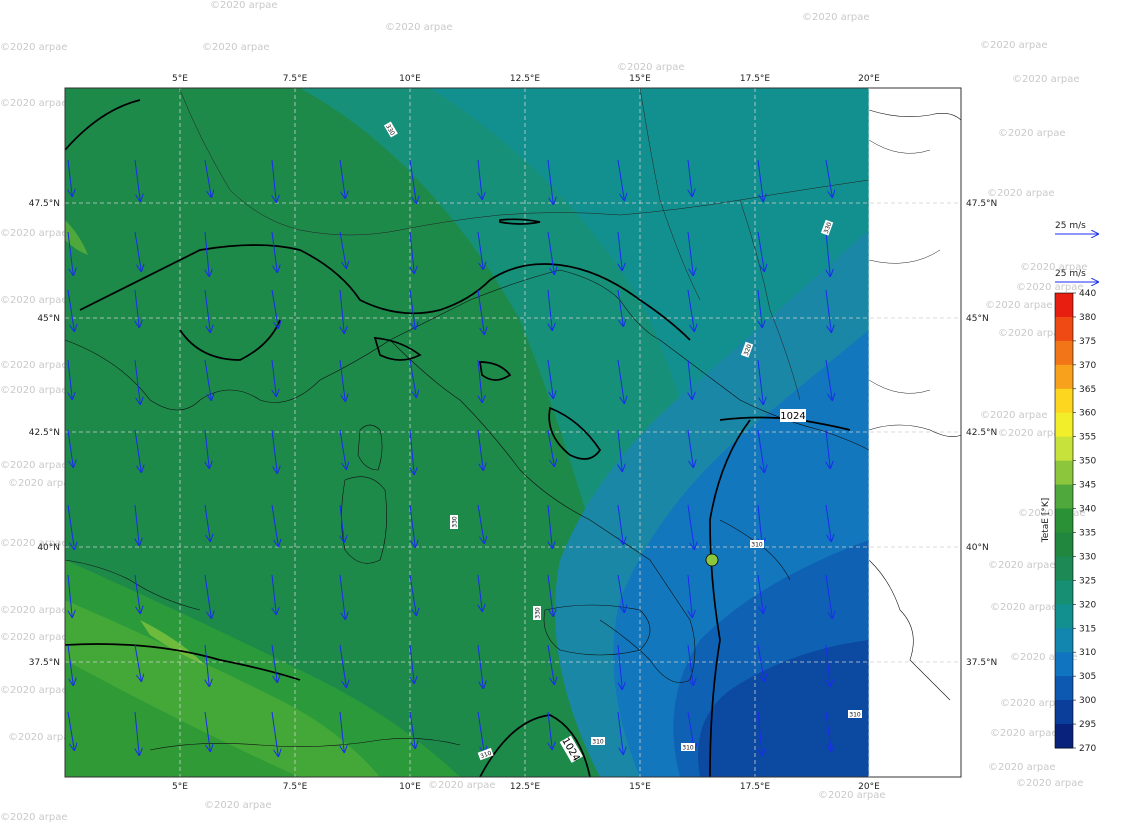  I want to click on lat-label: 45°N, so click(48, 319).